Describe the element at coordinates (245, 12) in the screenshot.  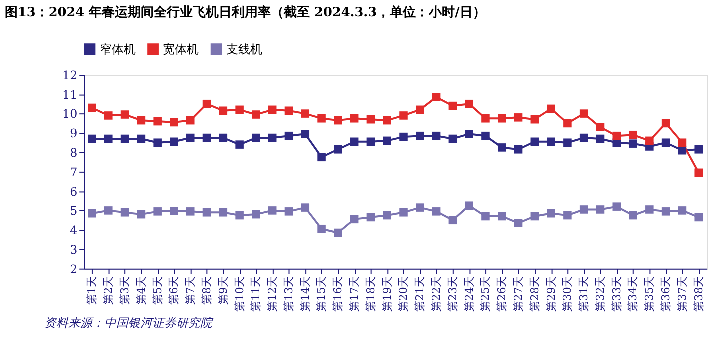
I see `chart-title: 图13：2024 年春运期间全行业飞机日利用率（截至 2024.3.3，单位：小时/日）` at that location.